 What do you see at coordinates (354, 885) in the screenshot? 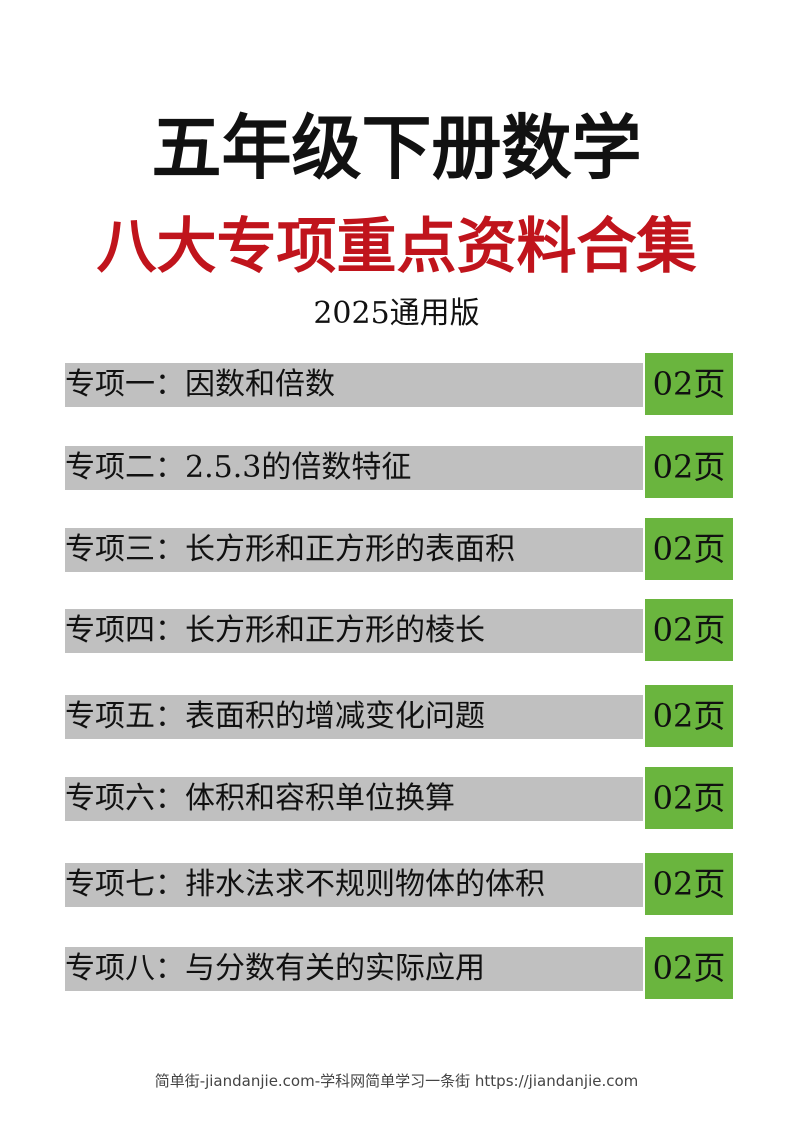
I see `item-label: 专项七：排水法求不规则物体的体积` at bounding box center [354, 885].